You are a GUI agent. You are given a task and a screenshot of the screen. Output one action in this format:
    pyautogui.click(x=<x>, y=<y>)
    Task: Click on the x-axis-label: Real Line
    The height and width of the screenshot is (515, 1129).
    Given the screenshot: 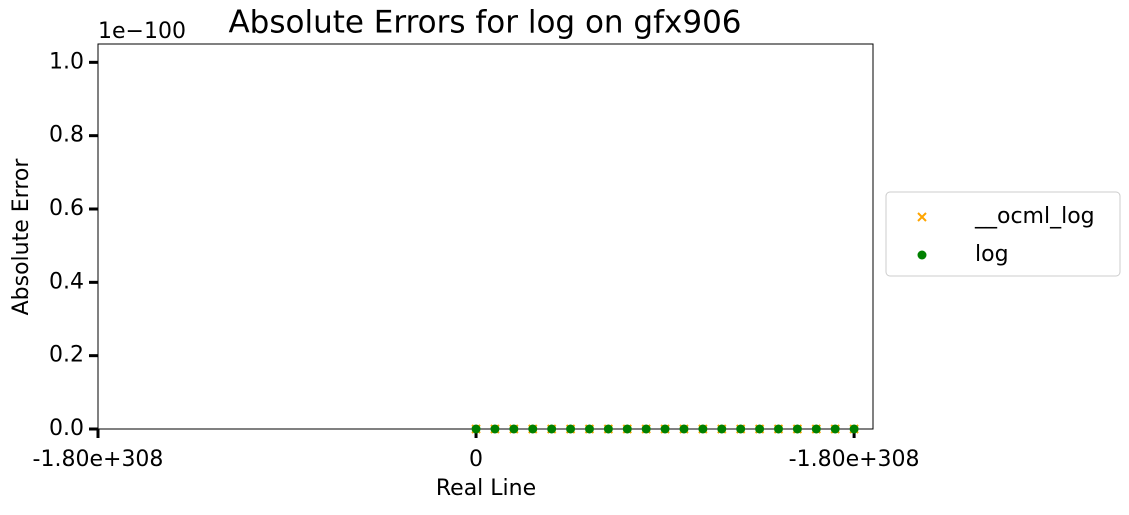 What is the action you would take?
    pyautogui.click(x=486, y=488)
    